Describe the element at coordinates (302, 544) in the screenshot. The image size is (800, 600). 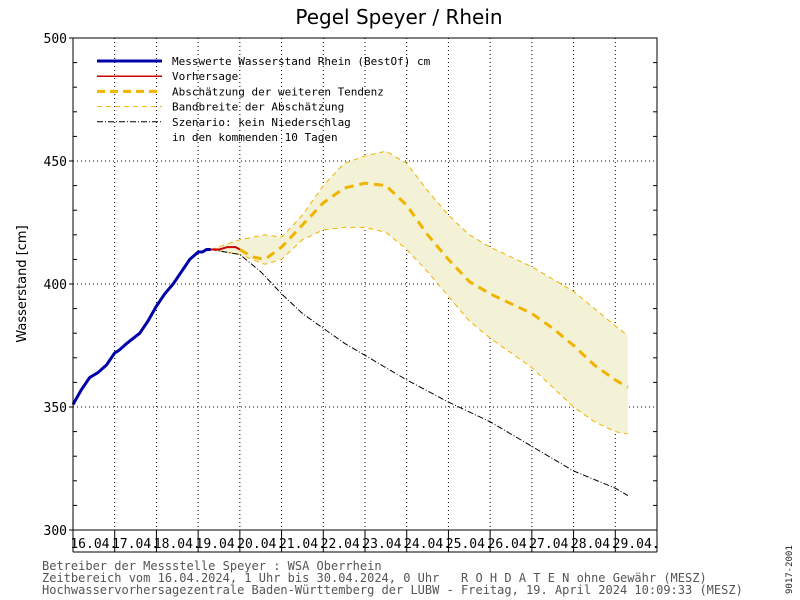
I see `x-tick-label: 21.04.` at that location.